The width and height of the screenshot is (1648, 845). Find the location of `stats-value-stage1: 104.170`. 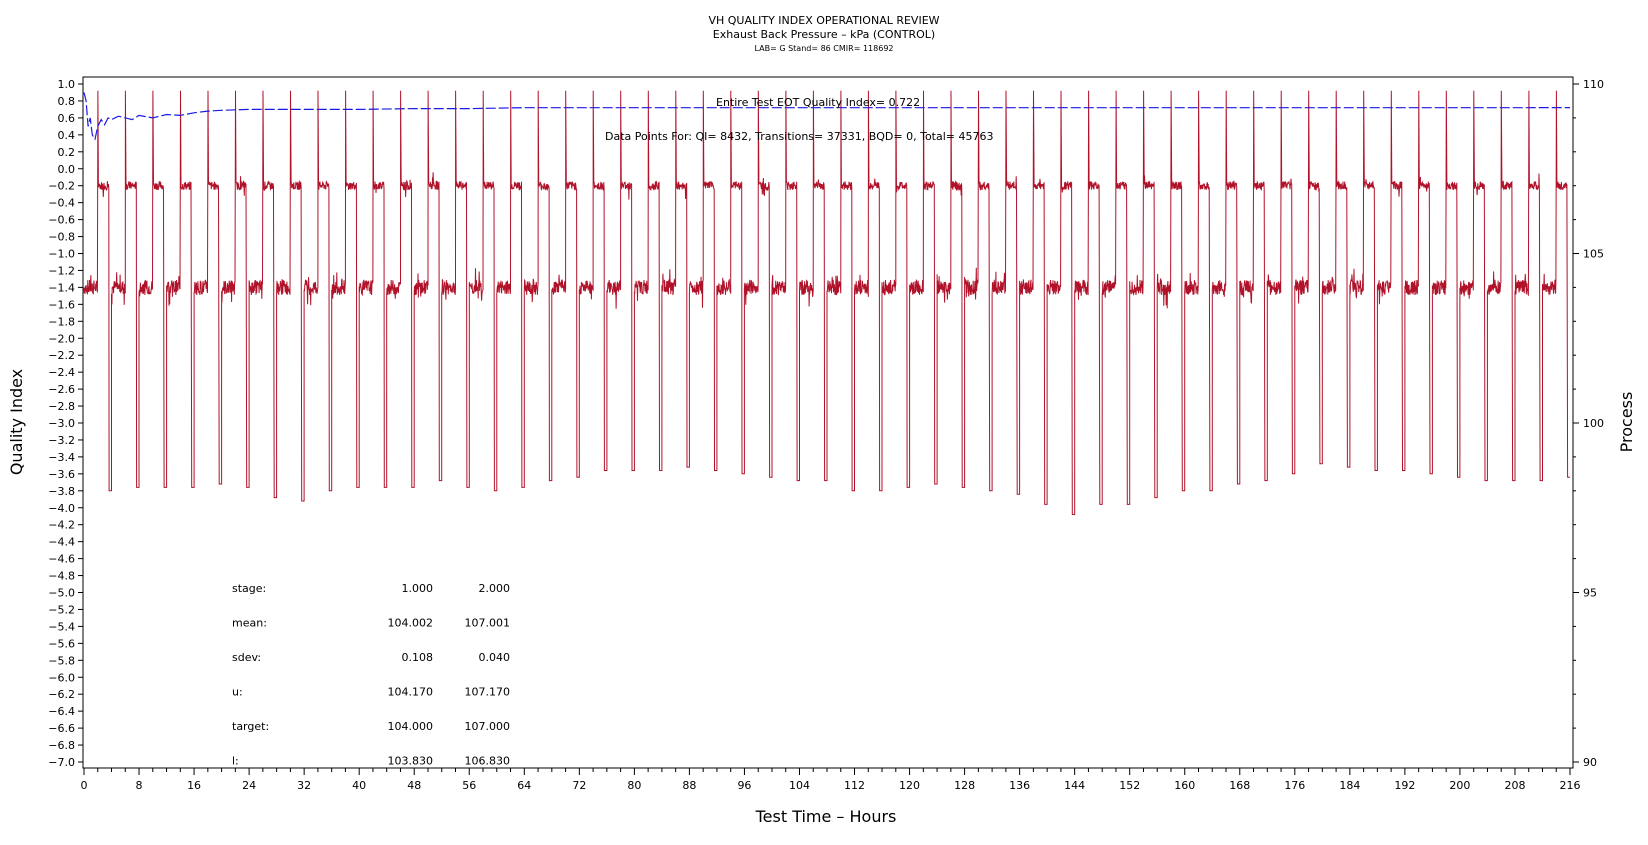

stats-value-stage1: 104.170 is located at coordinates (411, 692).